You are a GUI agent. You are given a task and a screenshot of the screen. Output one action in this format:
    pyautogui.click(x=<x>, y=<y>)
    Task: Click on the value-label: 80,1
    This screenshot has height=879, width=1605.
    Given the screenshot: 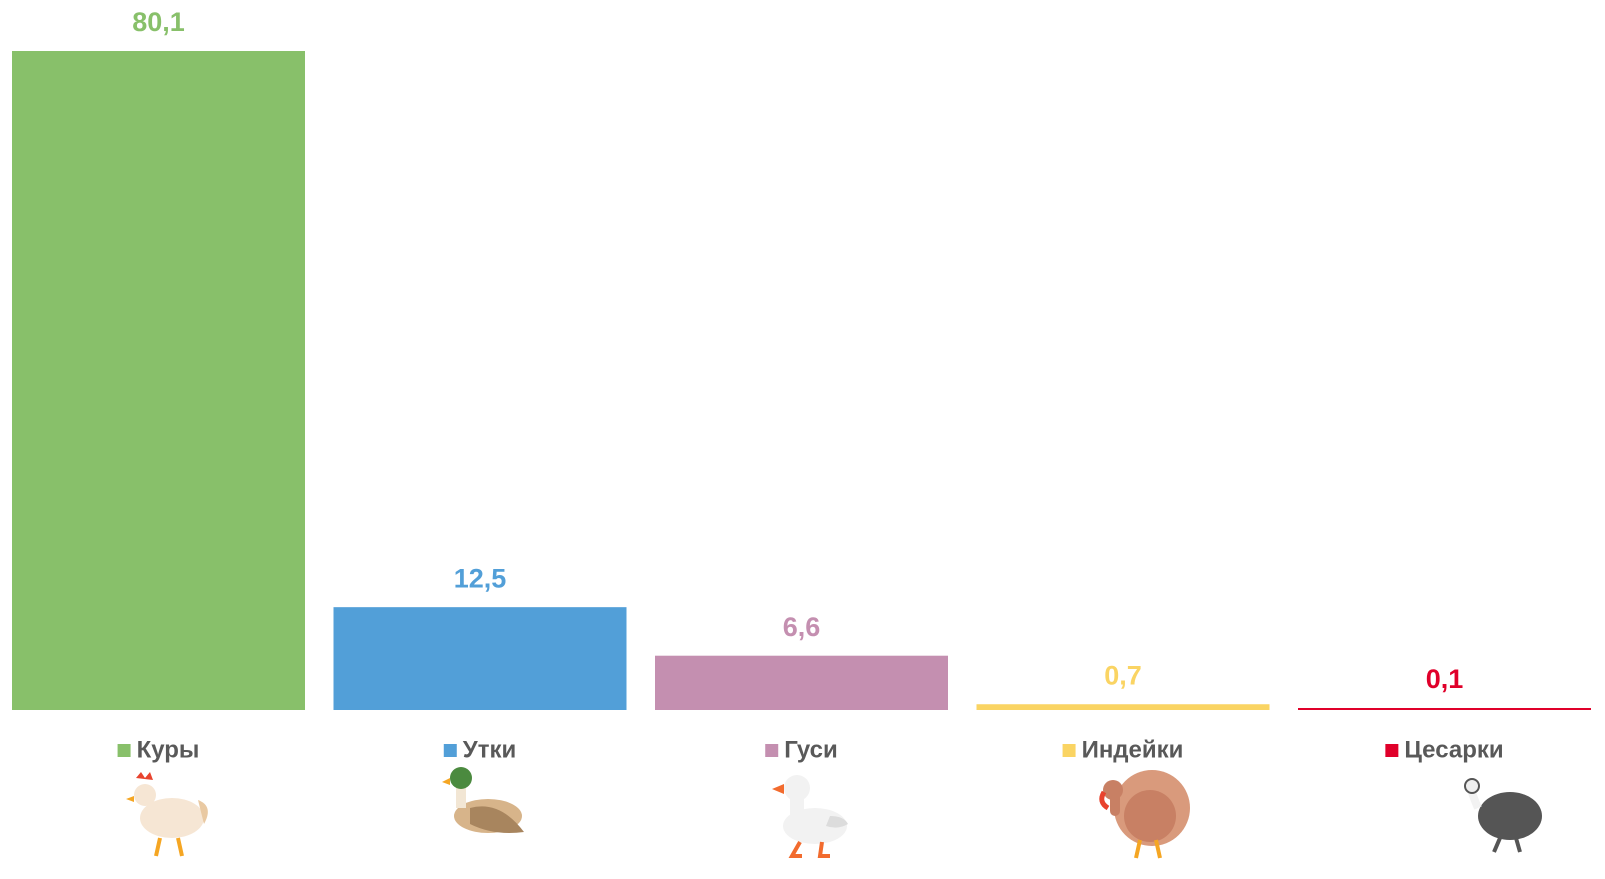 What is the action you would take?
    pyautogui.click(x=158, y=22)
    